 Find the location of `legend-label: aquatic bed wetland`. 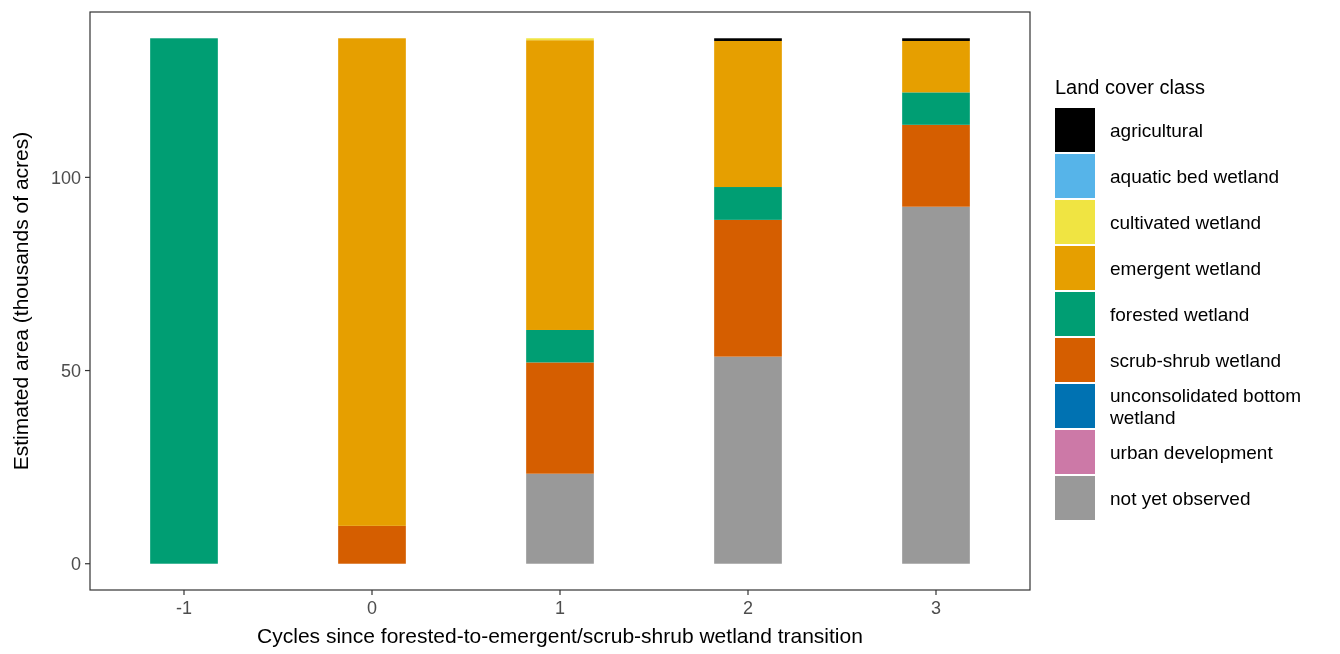

legend-label: aquatic bed wetland is located at coordinates (1195, 176).